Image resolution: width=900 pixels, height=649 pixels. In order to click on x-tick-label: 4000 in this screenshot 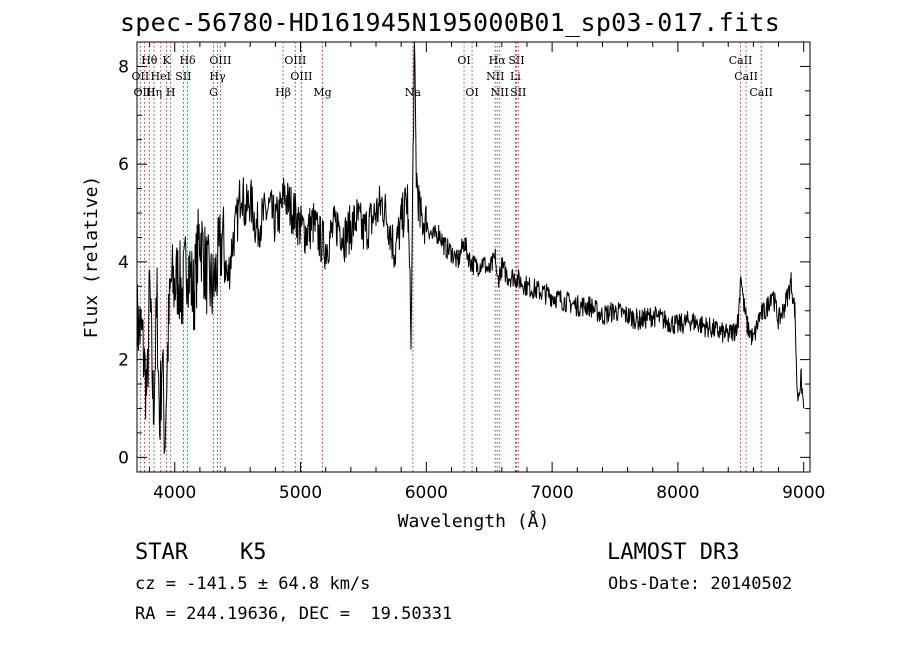, I will do `click(174, 493)`.